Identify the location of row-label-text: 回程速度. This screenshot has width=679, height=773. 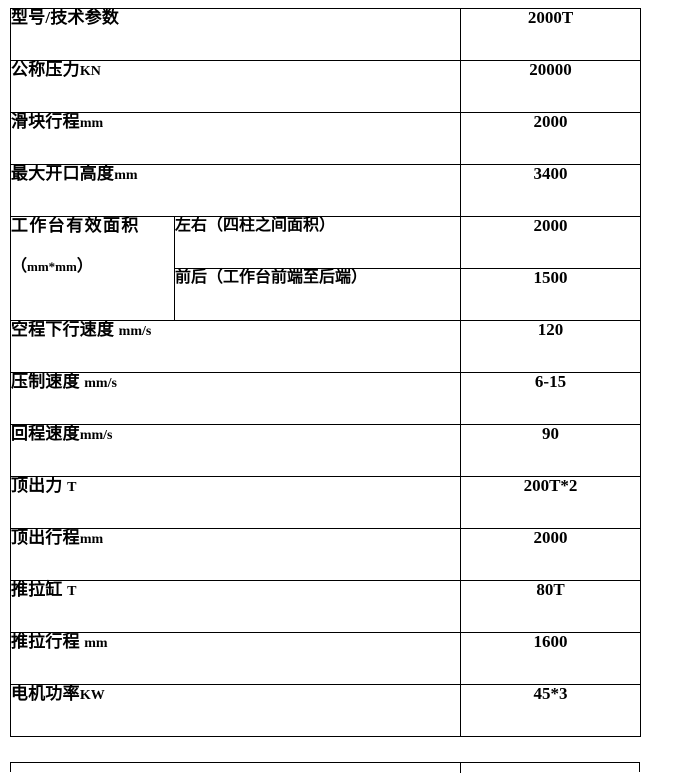
(45, 433).